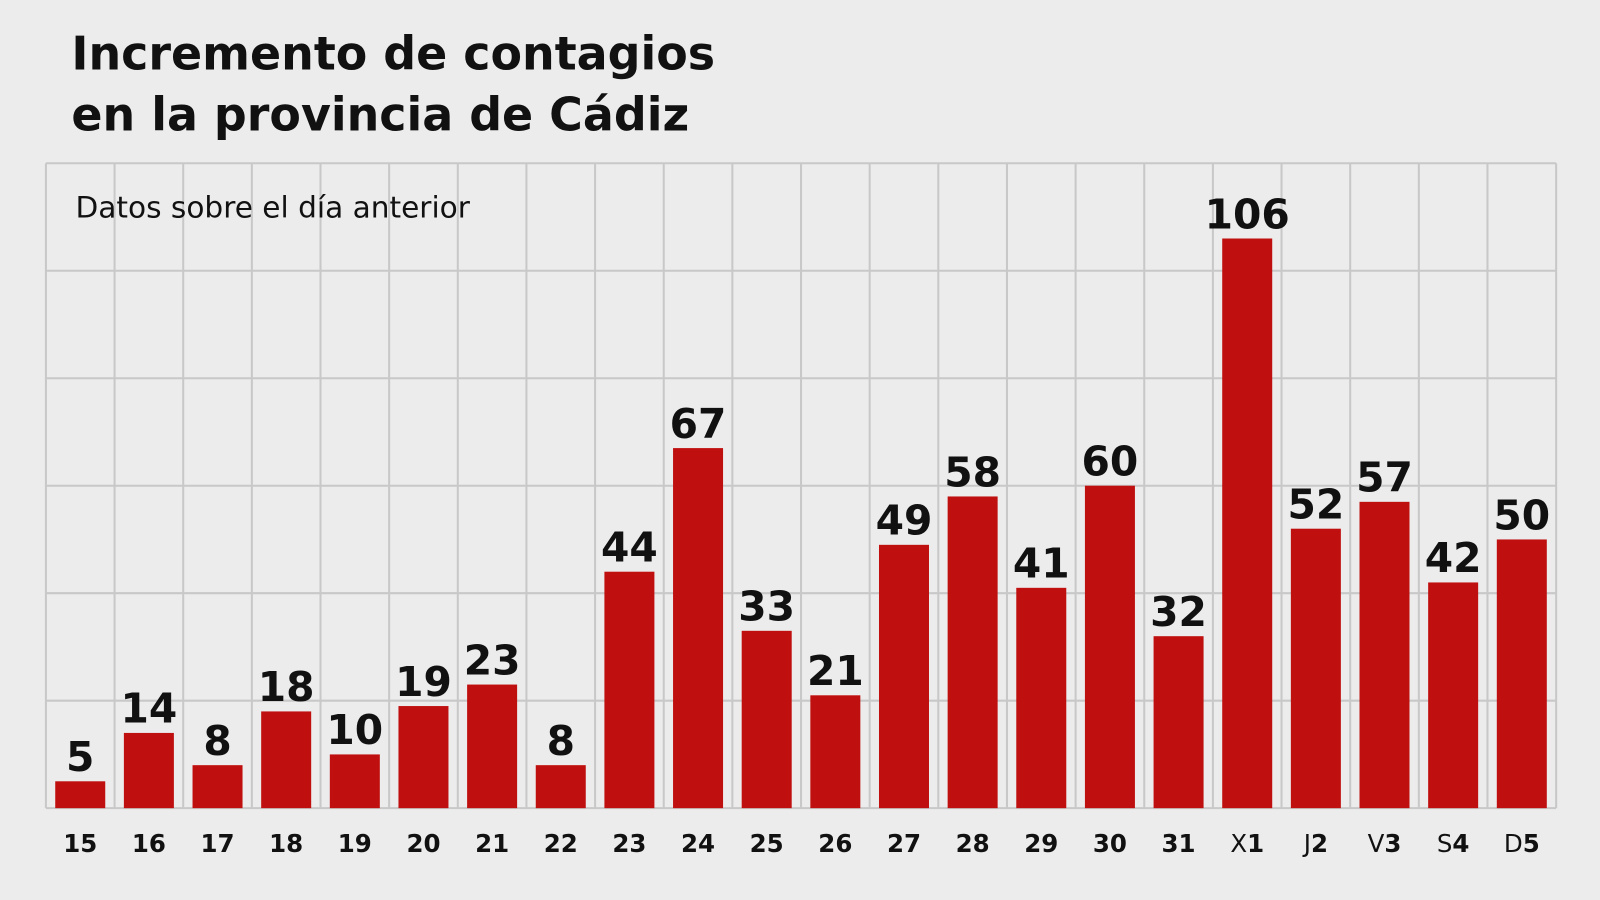 The width and height of the screenshot is (1600, 900). Describe the element at coordinates (1453, 843) in the screenshot. I see `x-tick-label: S4` at that location.